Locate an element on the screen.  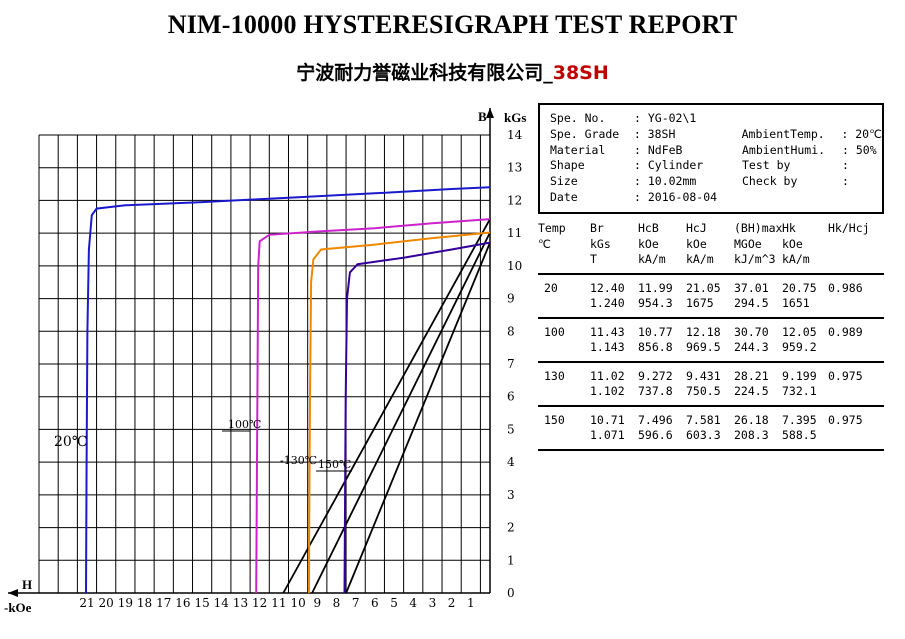
cell-text: 9.431 is located at coordinates (703, 375).